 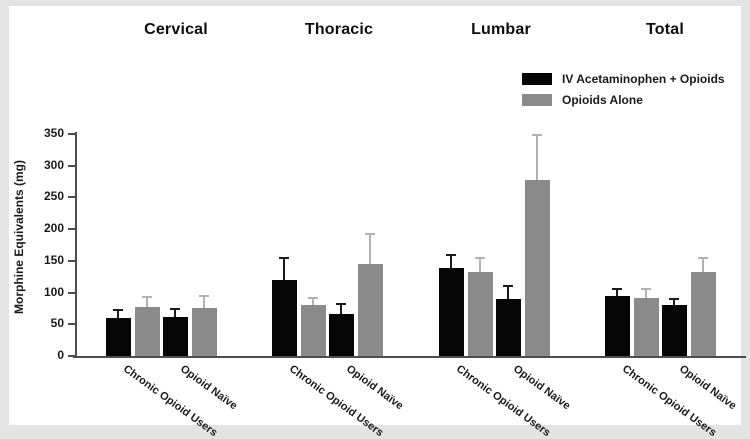 I want to click on y-axis-line, so click(x=76, y=245).